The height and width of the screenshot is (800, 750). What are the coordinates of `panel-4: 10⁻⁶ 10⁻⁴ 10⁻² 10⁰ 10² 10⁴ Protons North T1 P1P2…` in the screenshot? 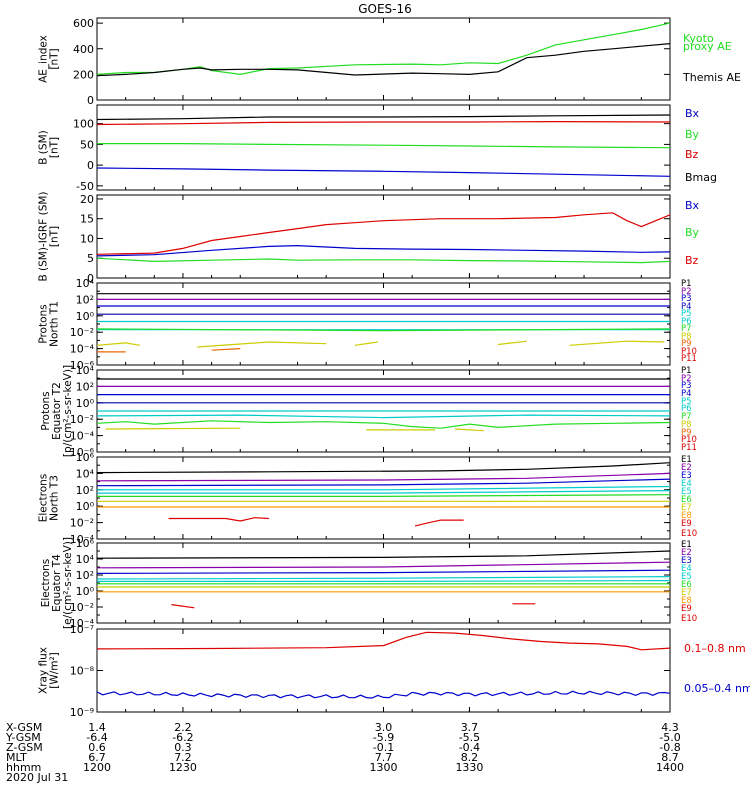 It's located at (367, 324).